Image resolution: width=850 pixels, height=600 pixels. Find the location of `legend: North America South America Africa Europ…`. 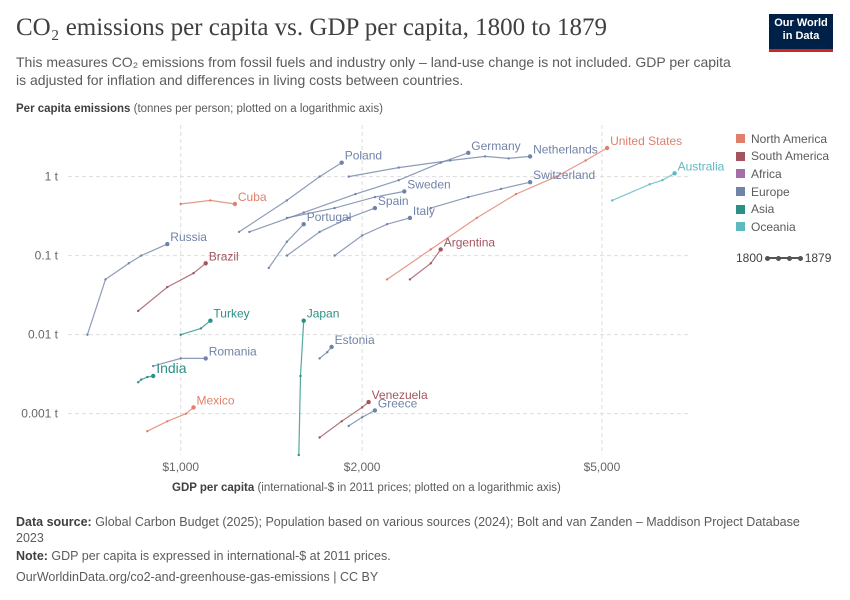

legend: North America South America Africa Europ… is located at coordinates (782, 183).